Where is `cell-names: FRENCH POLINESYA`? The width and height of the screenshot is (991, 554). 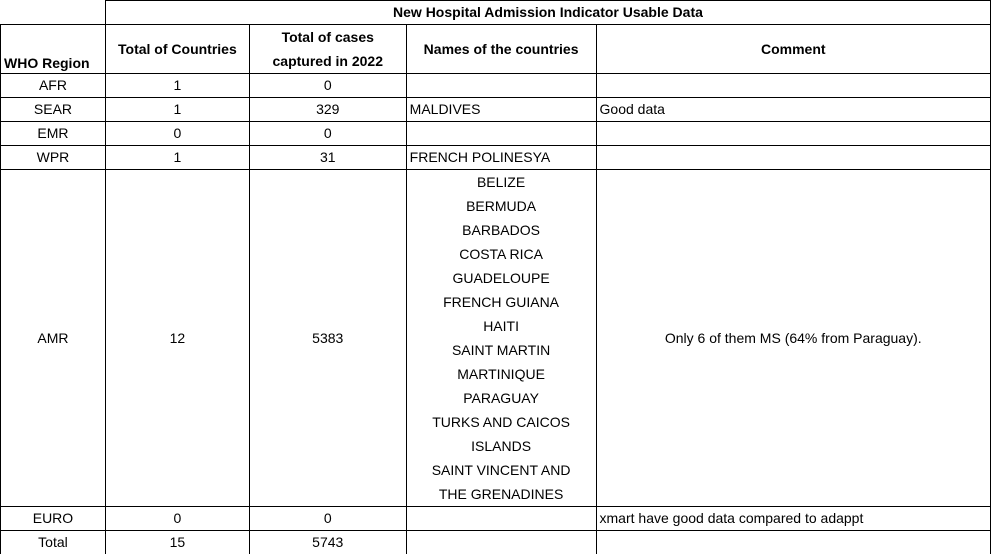
cell-names: FRENCH POLINESYA is located at coordinates (501, 158).